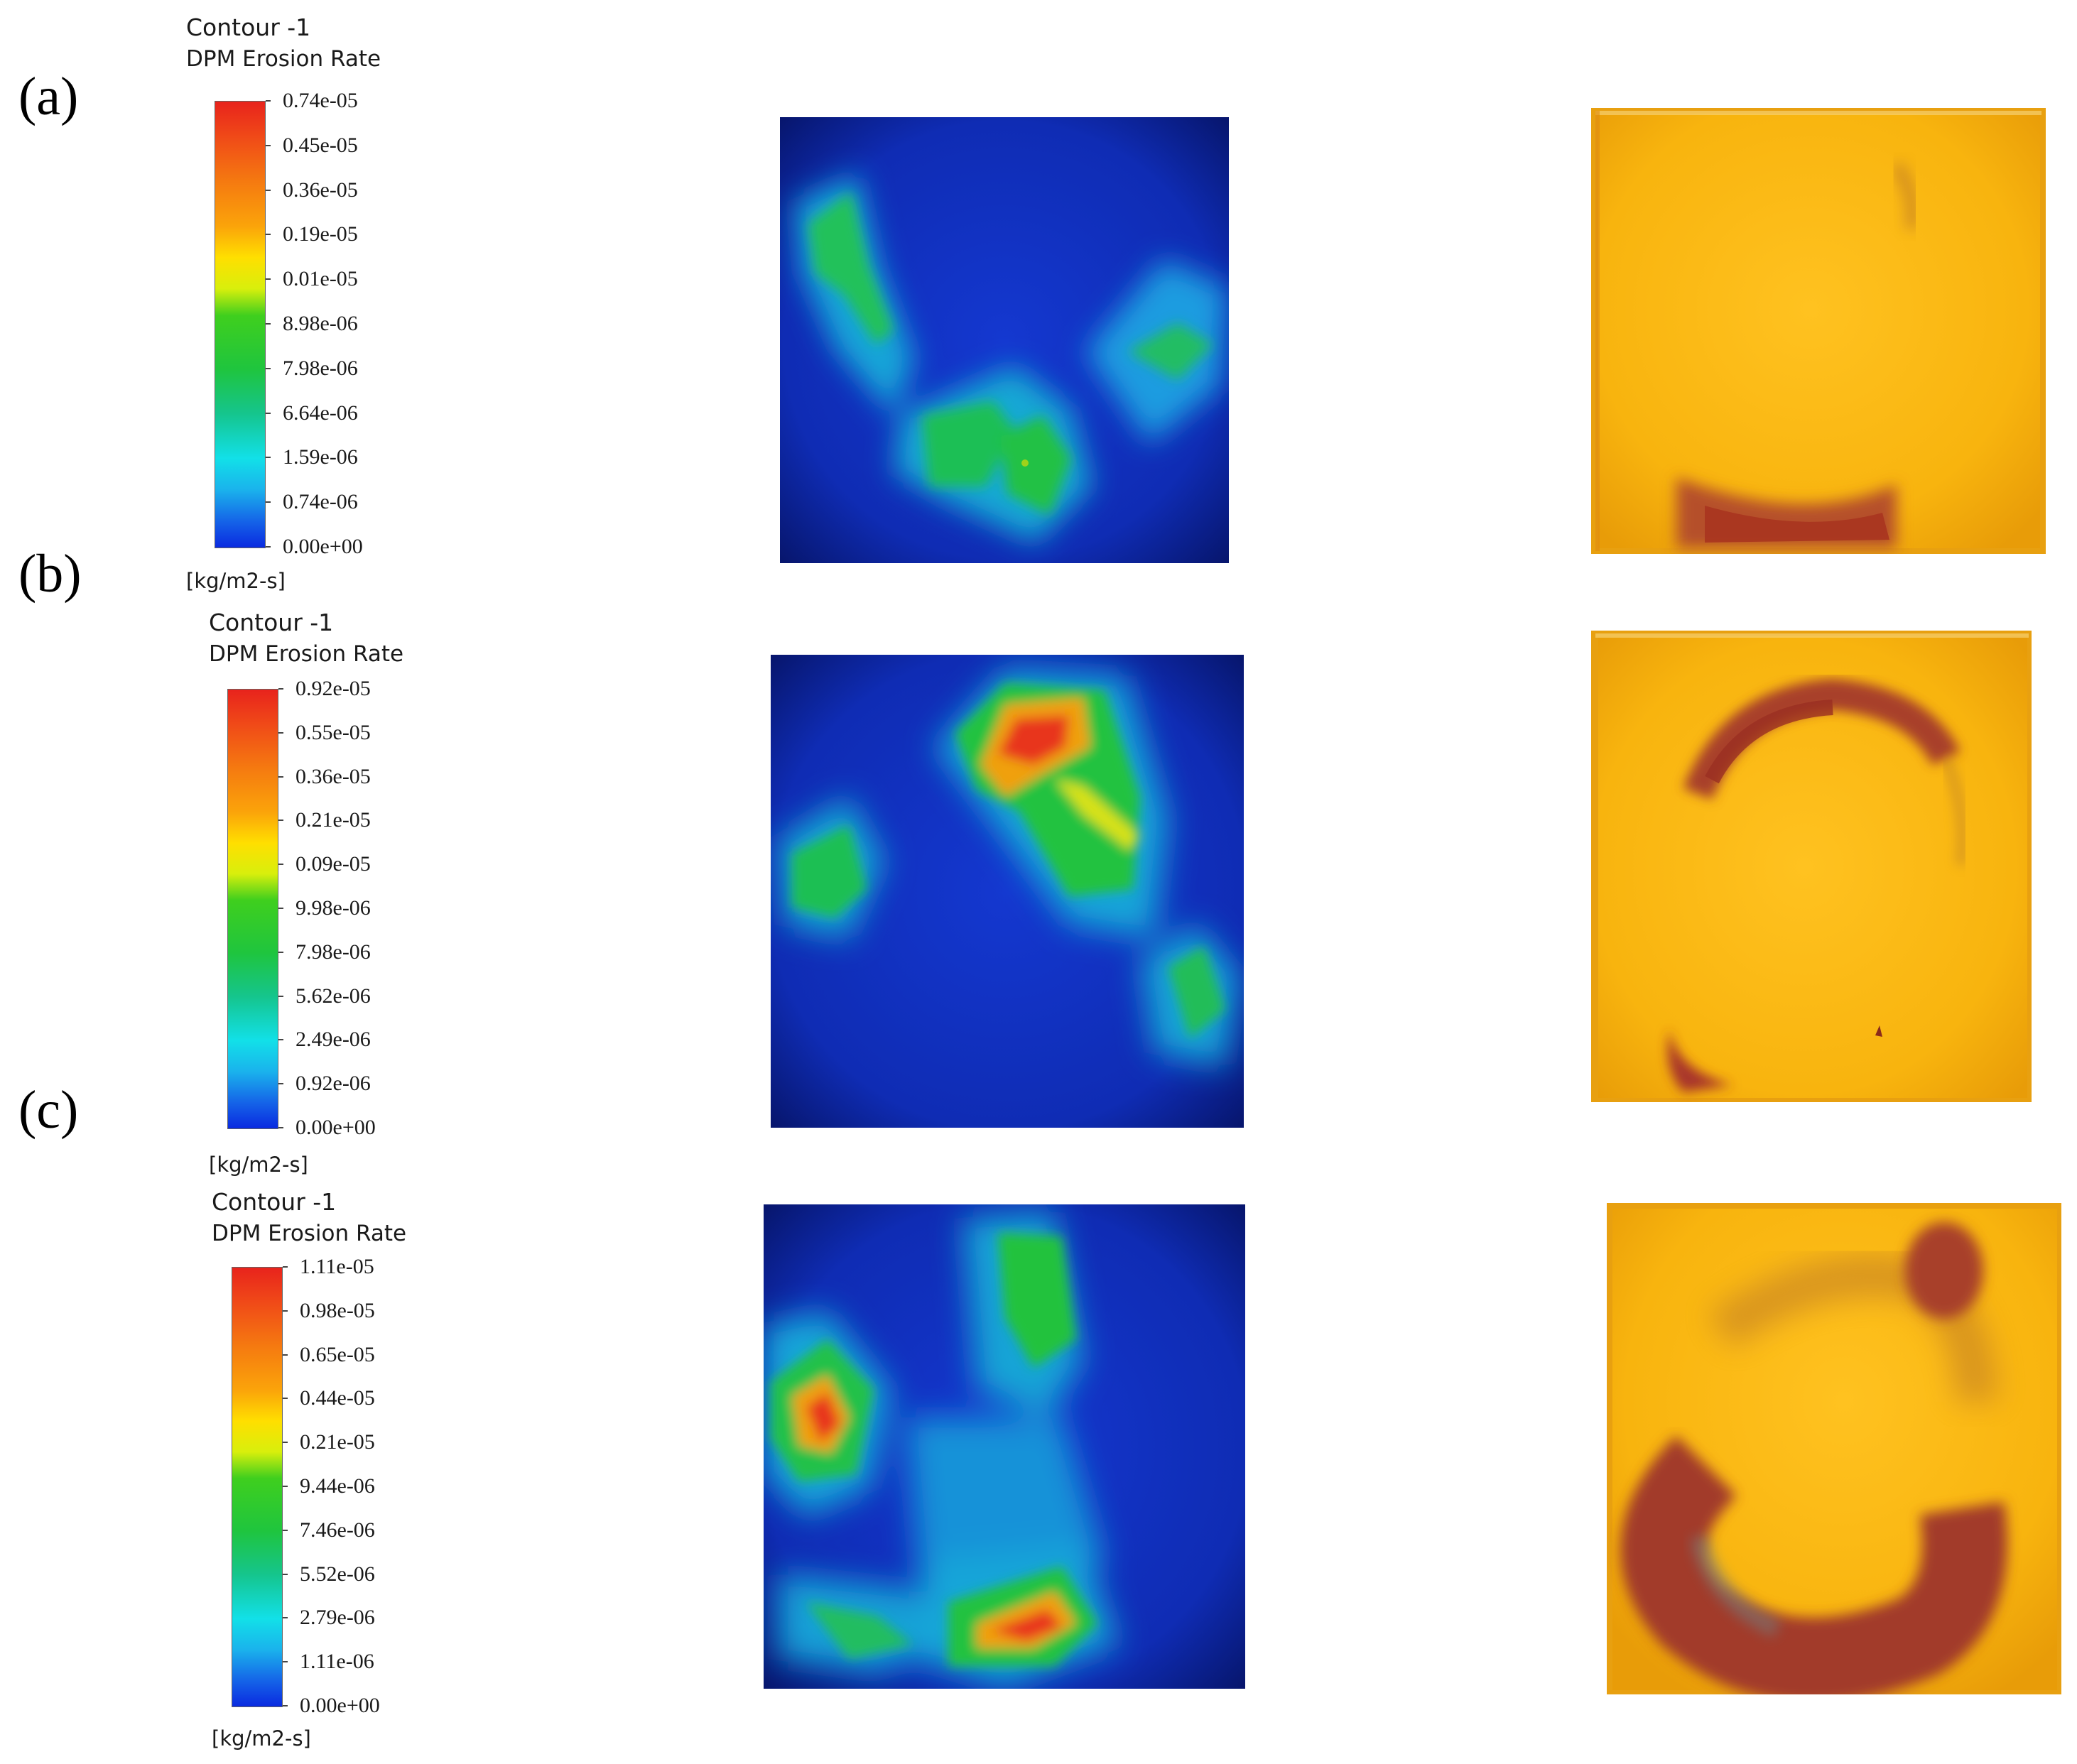  Describe the element at coordinates (320, 234) in the screenshot. I see `tick-label: 0.19e-05` at that location.